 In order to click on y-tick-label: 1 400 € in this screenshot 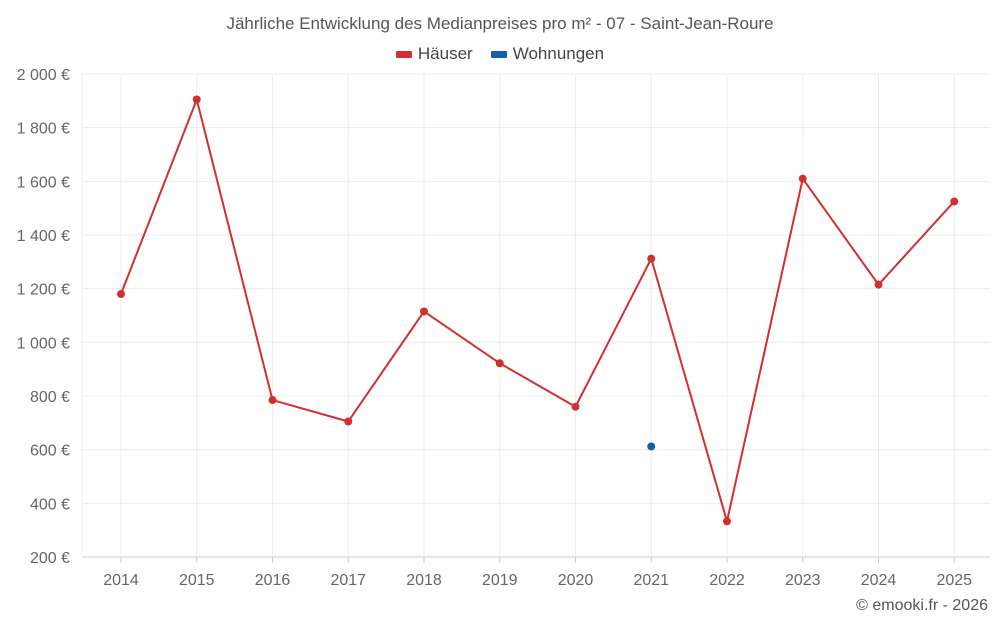, I will do `click(43, 236)`.